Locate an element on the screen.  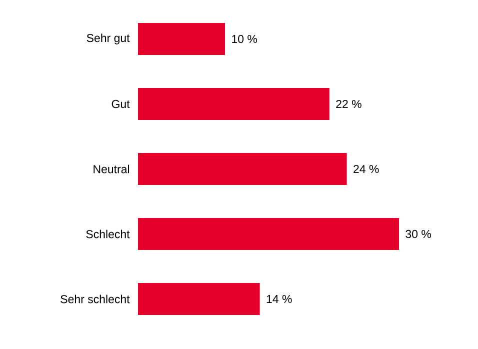
data-label: 24 % is located at coordinates (366, 169).